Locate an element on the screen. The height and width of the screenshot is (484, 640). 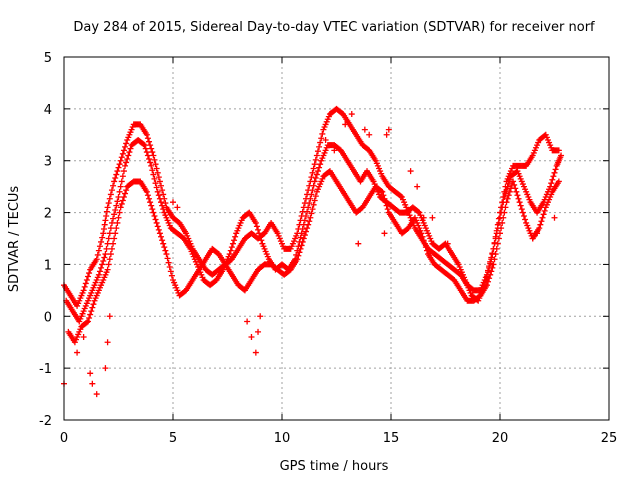
y-tick-label: -1 is located at coordinates (45, 369).